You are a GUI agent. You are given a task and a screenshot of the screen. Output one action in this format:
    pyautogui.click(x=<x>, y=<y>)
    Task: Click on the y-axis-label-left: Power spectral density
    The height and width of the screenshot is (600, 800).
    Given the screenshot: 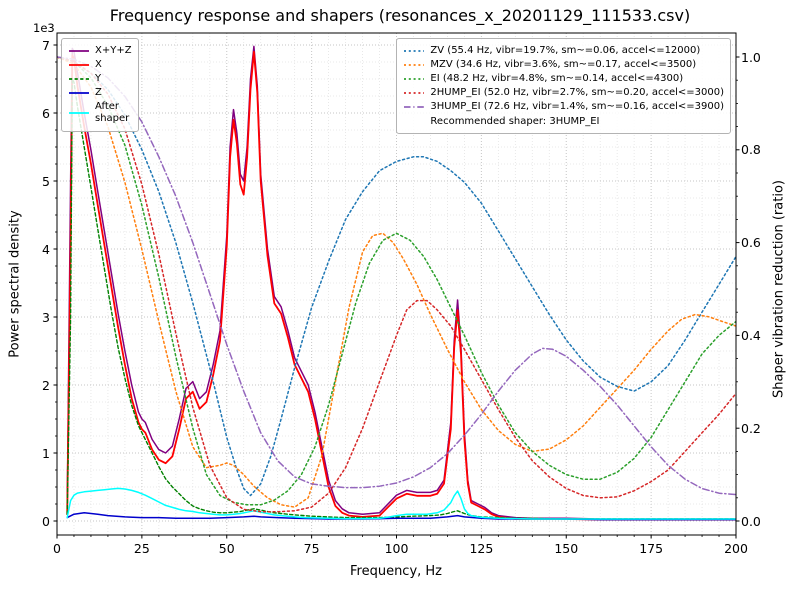 What is the action you would take?
    pyautogui.click(x=15, y=284)
    